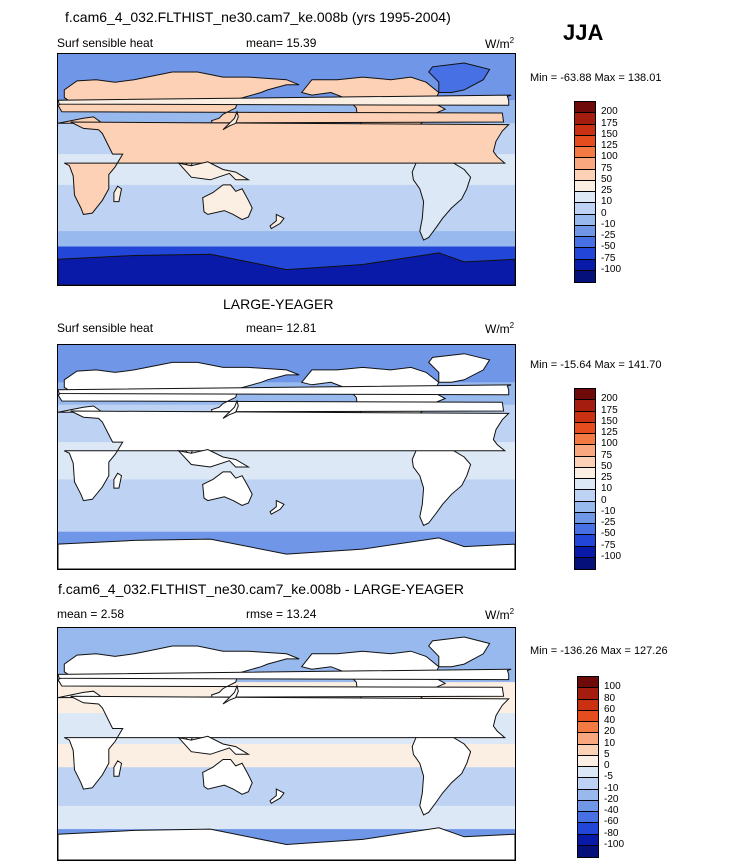 The height and width of the screenshot is (865, 732). Describe the element at coordinates (227, 777) in the screenshot. I see `continent-australia` at that location.